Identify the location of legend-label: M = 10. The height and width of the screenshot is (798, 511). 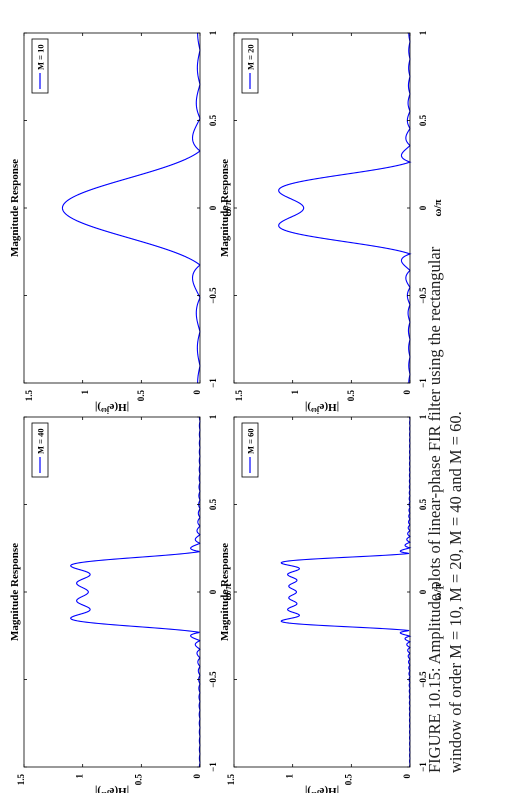
(41, 57).